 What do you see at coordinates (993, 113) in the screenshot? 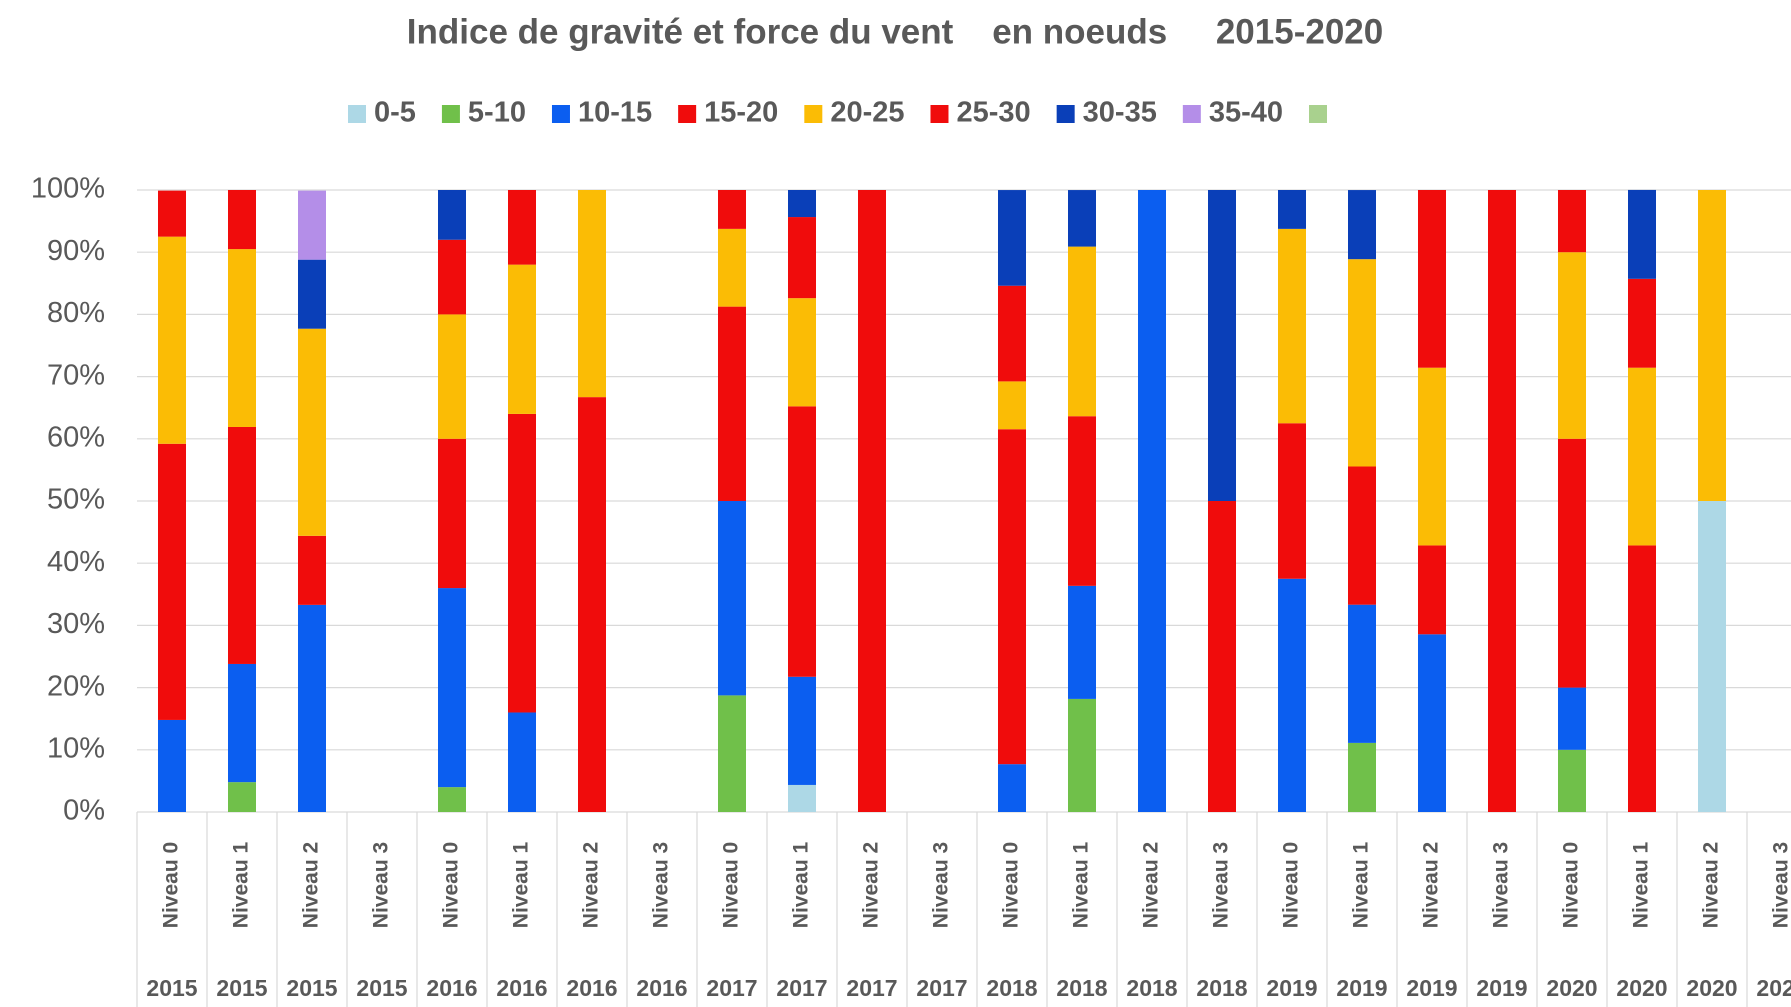
I see `legend-label: 25-30` at bounding box center [993, 113].